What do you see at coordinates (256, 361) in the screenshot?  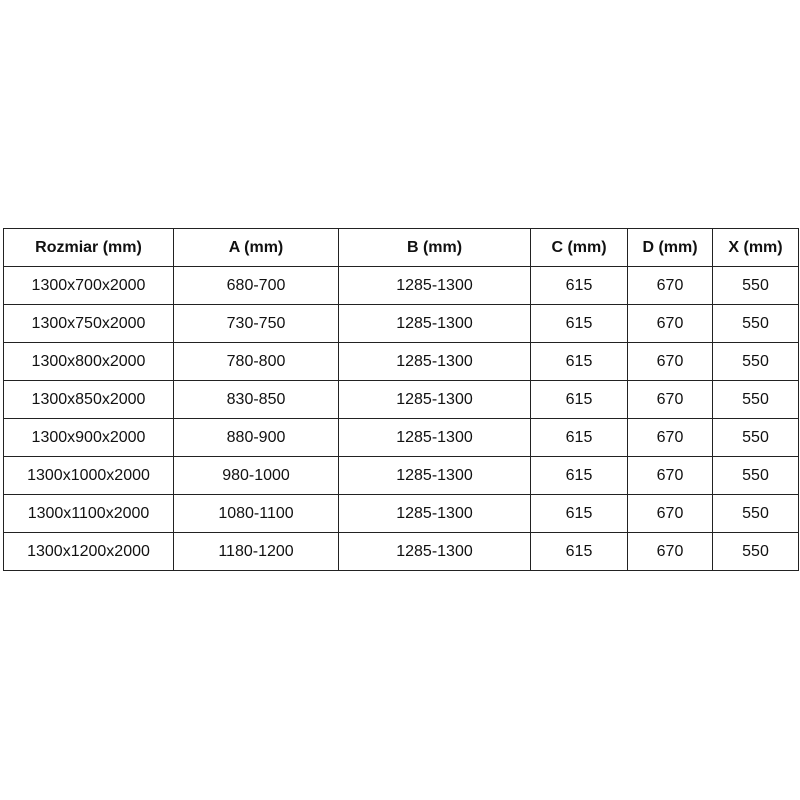 I see `table-cell: 780-800` at bounding box center [256, 361].